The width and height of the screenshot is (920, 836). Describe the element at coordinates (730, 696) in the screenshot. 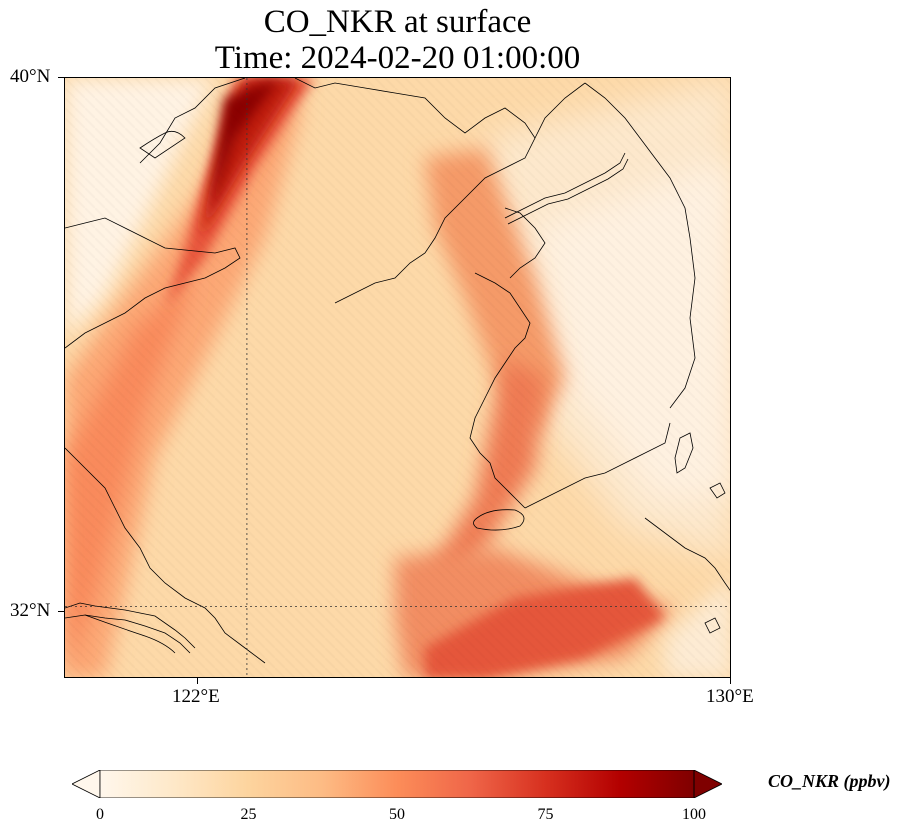

I see `lon-tick-label-130: 130°E` at that location.